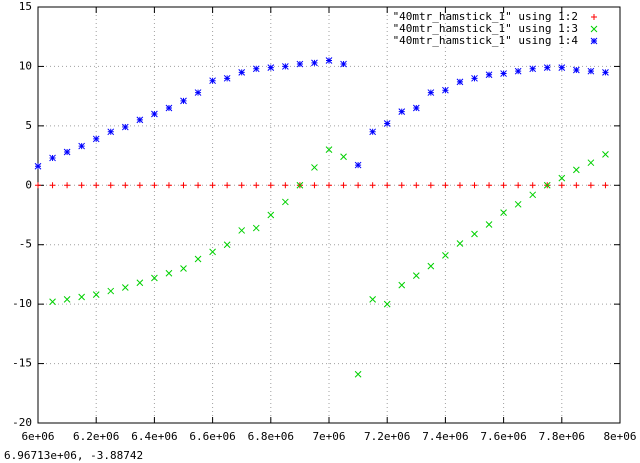 Image resolution: width=640 pixels, height=463 pixels. I want to click on status-bar: 6.96713e+06, -3.88742, so click(73, 455).